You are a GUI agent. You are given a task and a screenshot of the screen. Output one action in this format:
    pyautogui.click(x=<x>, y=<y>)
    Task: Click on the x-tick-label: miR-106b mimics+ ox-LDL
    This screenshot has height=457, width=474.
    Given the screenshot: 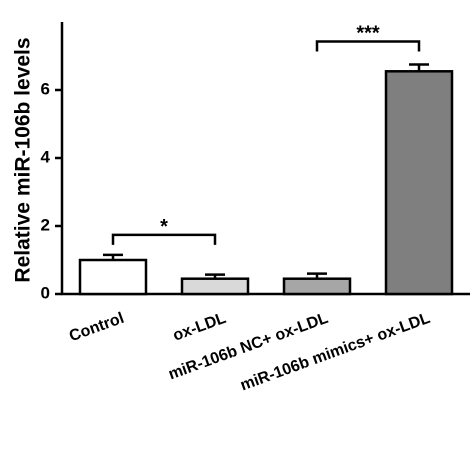 What is the action you would take?
    pyautogui.click(x=335, y=352)
    